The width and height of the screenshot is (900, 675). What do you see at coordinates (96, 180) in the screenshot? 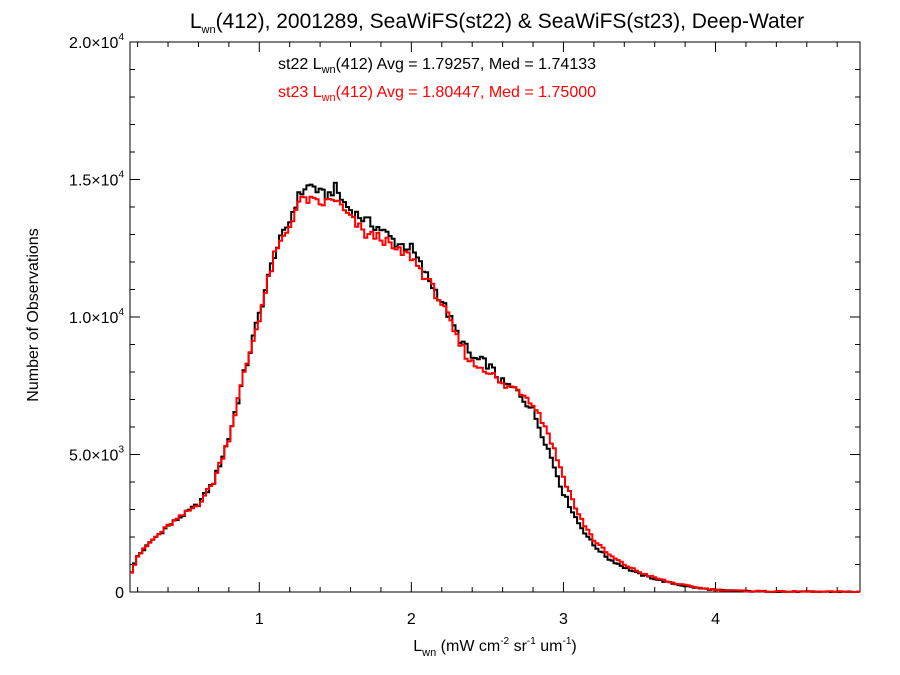
I see `y-tick-label: 1.5×10⁴` at bounding box center [96, 180].